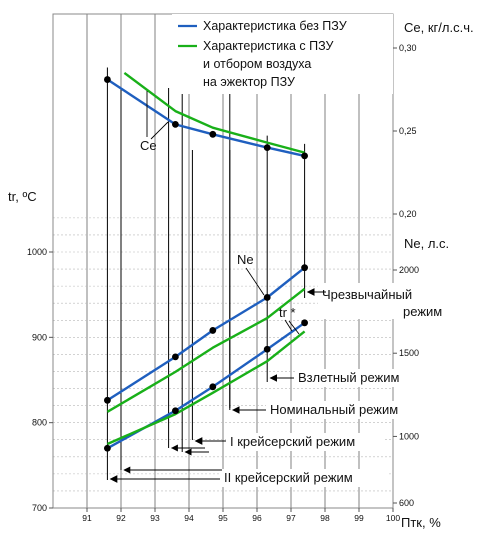 The height and width of the screenshot is (540, 495). Describe the element at coordinates (159, 130) in the screenshot. I see `curve-label-ce-pointer` at that location.